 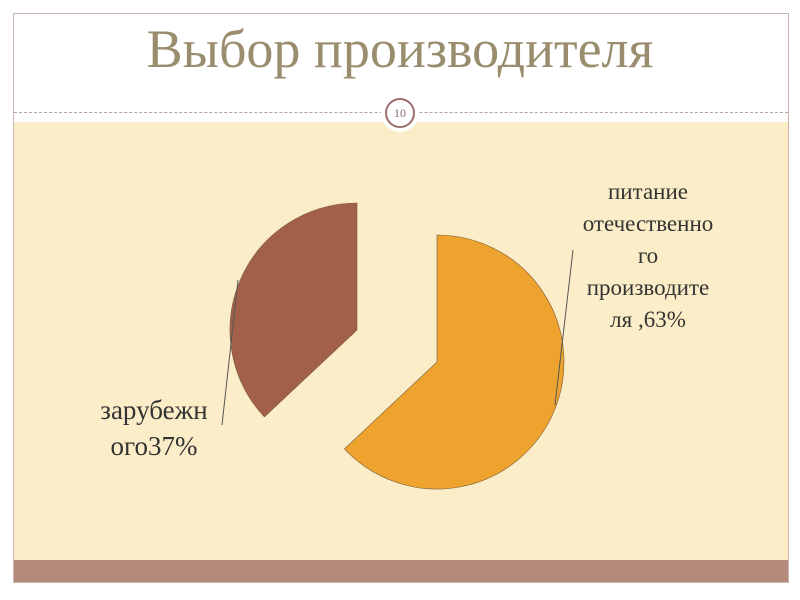 I want to click on label-line: го, so click(x=648, y=255).